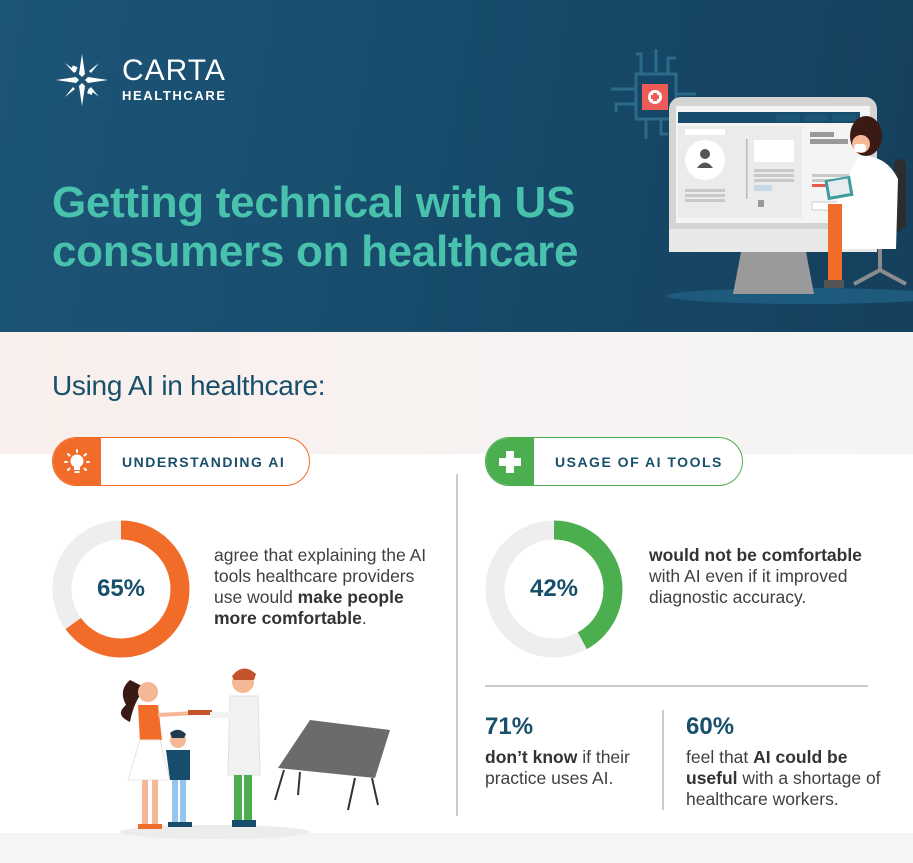 The image size is (913, 863). What do you see at coordinates (509, 726) in the screenshot?
I see `stat-value-71: 71%` at bounding box center [509, 726].